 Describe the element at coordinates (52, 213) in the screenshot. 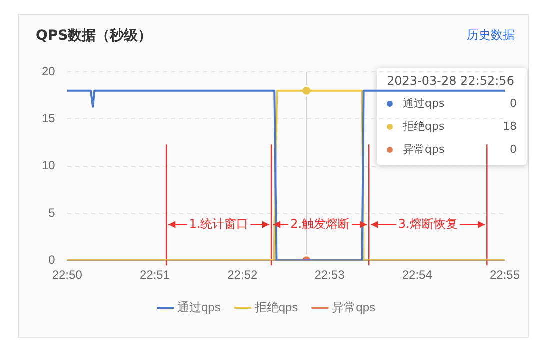

I see `y-tick-label: 5` at that location.